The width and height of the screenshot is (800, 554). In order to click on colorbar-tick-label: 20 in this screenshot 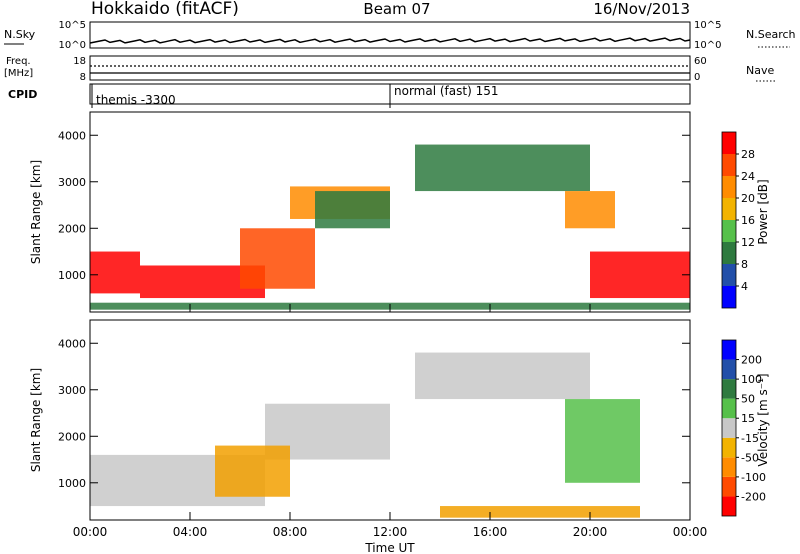, I will do `click(748, 198)`.